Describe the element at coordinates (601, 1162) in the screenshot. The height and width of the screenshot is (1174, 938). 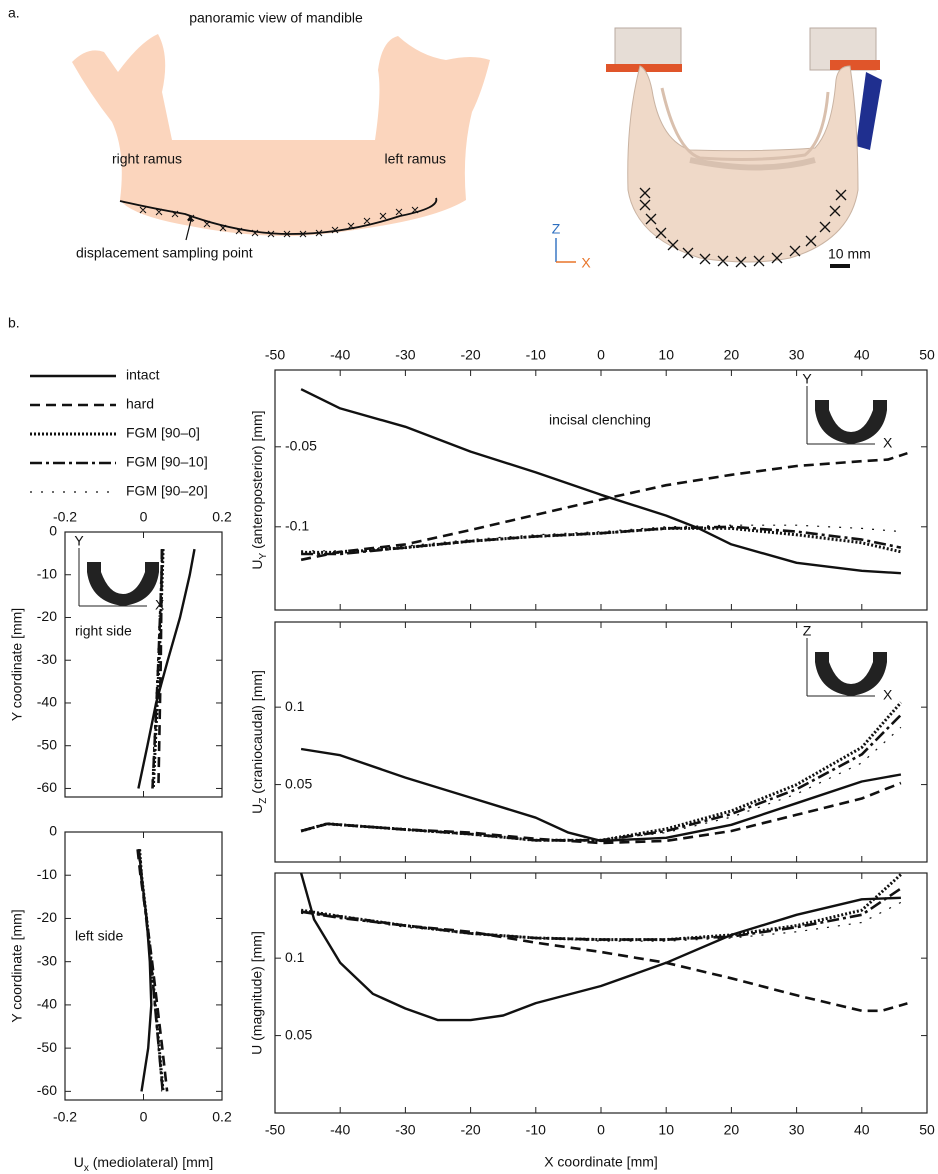
I see `x-axis-label: X coordinate [mm]` at that location.